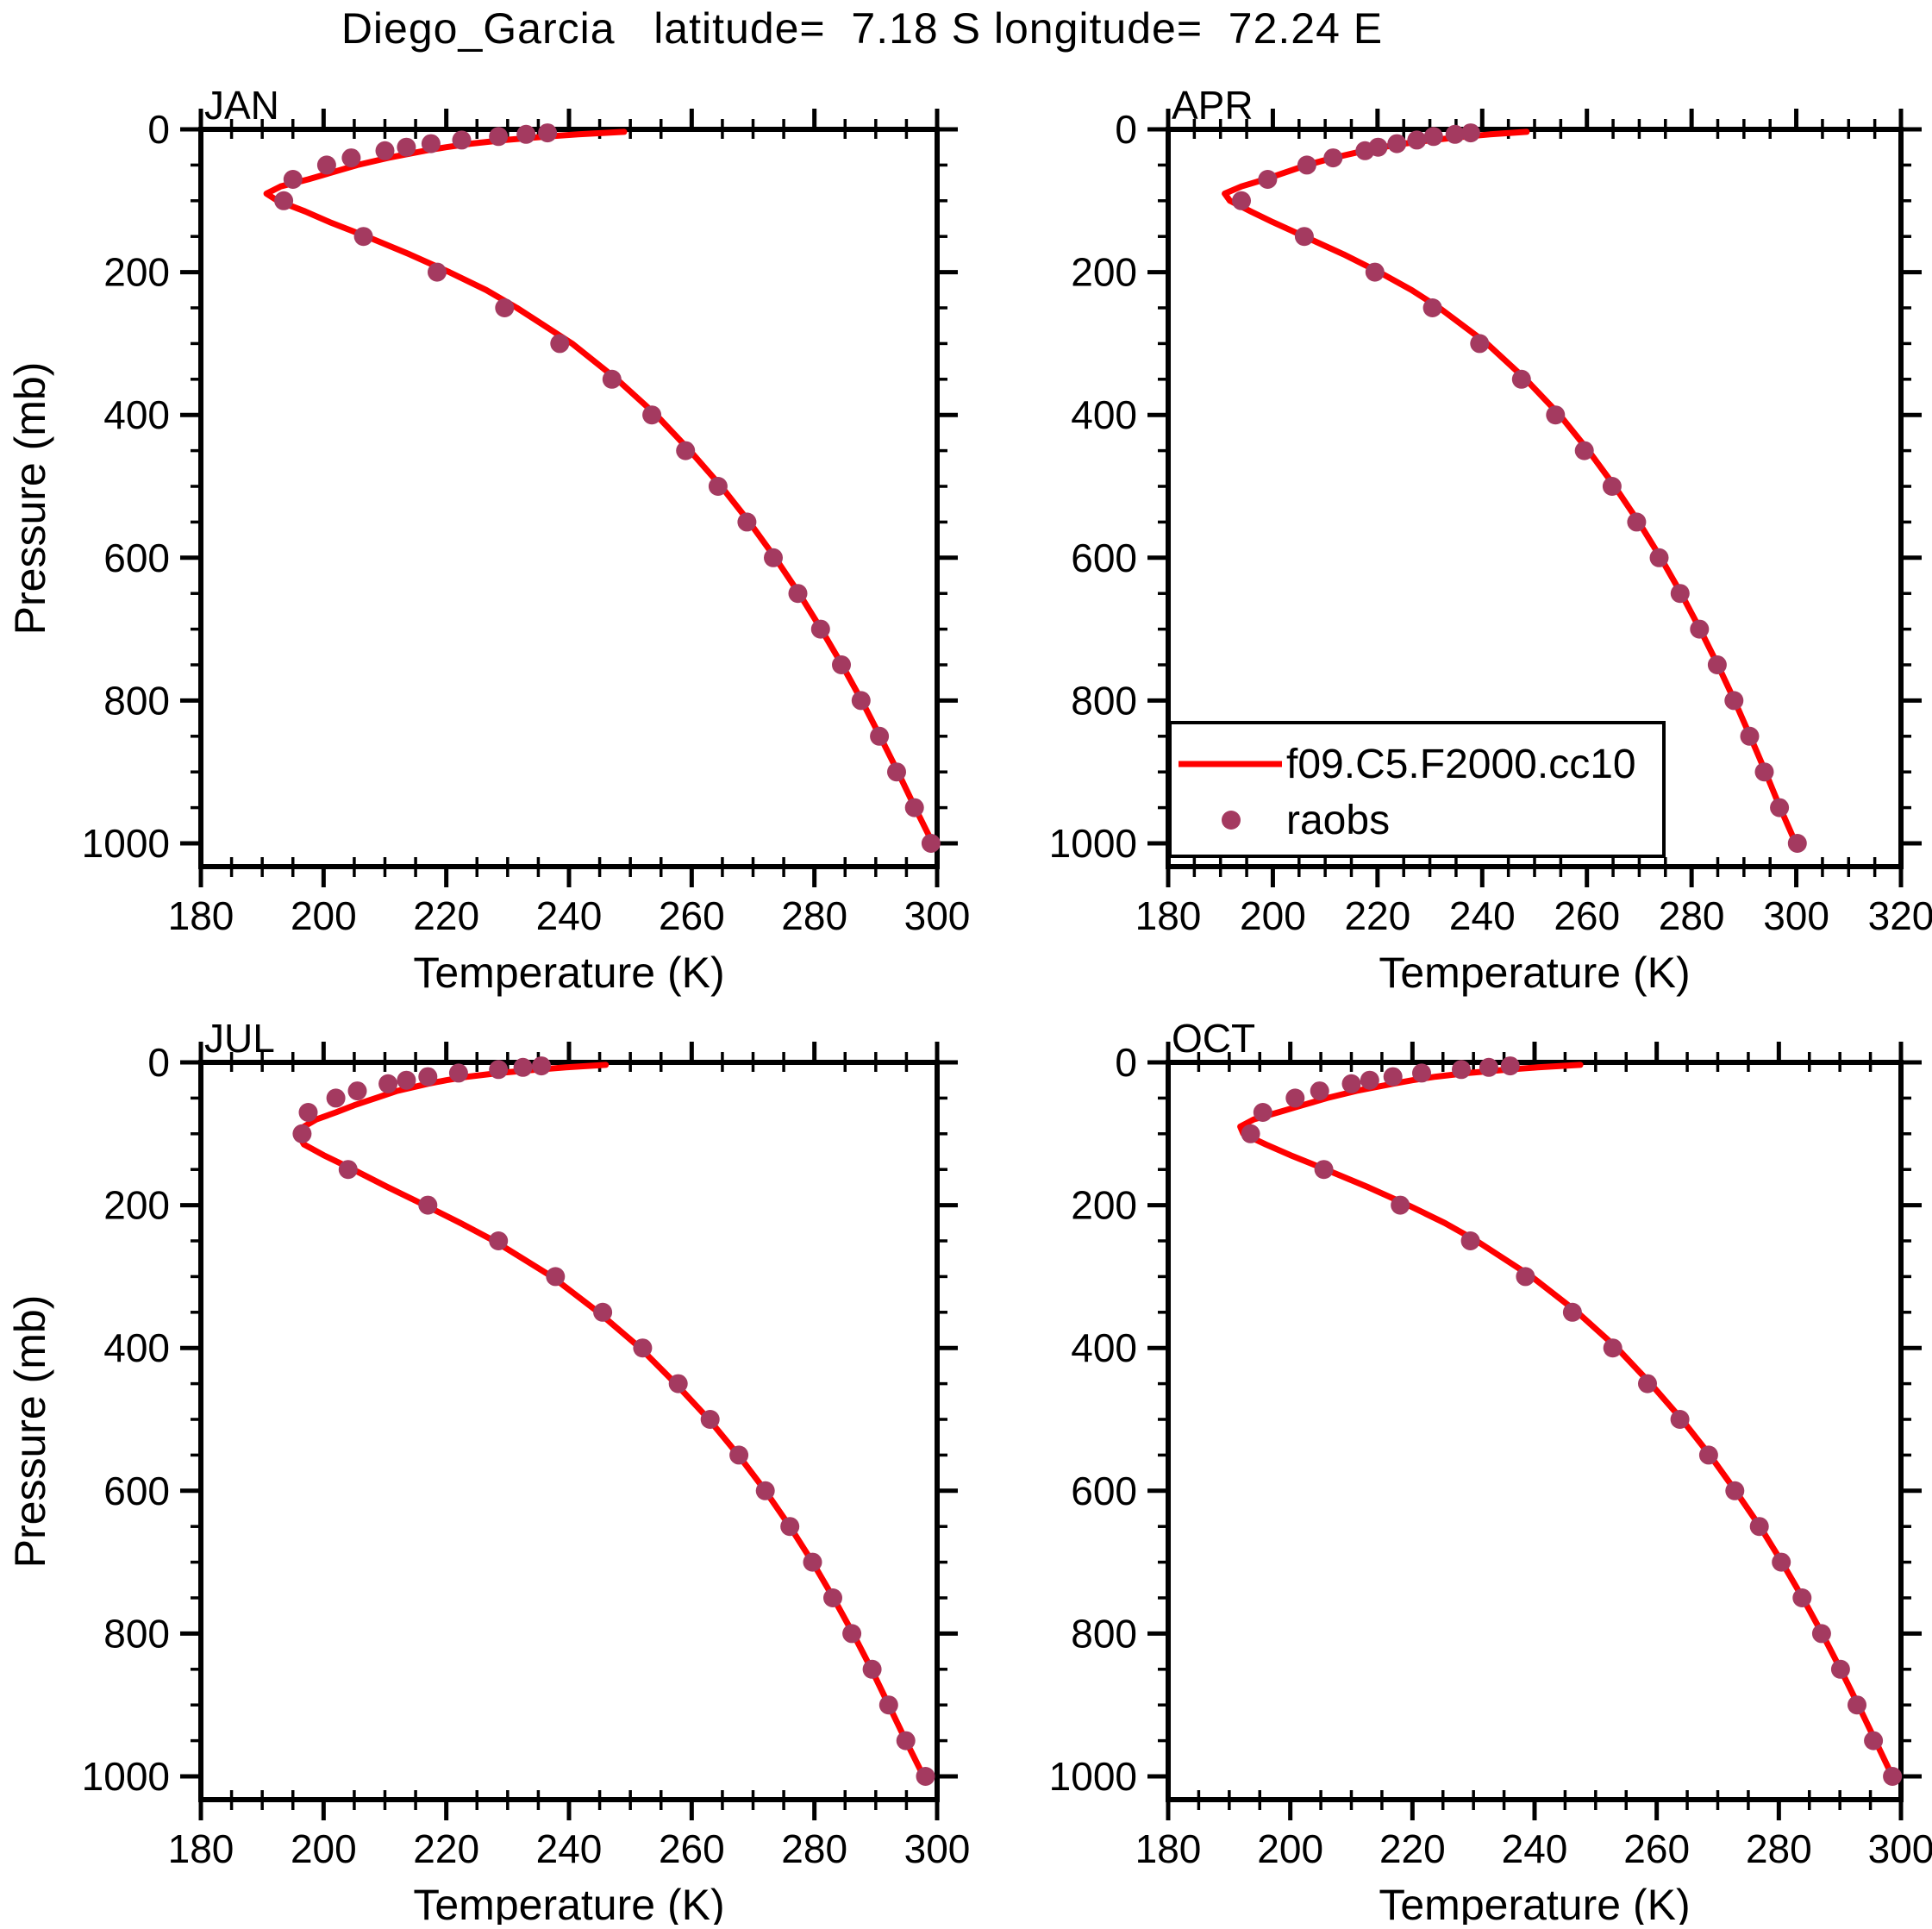 Image resolution: width=1932 pixels, height=1929 pixels. What do you see at coordinates (1338, 821) in the screenshot?
I see `legend-label-raobs: raobs` at bounding box center [1338, 821].